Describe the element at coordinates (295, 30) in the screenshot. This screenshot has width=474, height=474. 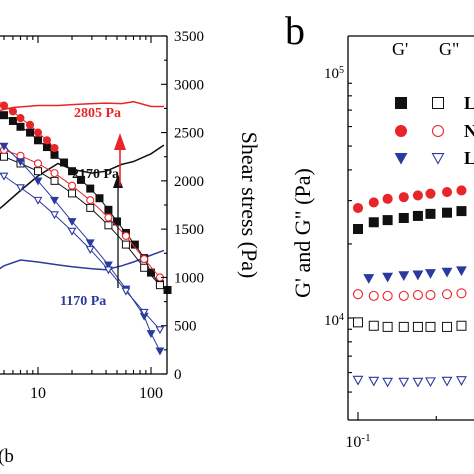
I see `panel-b-label: b` at that location.